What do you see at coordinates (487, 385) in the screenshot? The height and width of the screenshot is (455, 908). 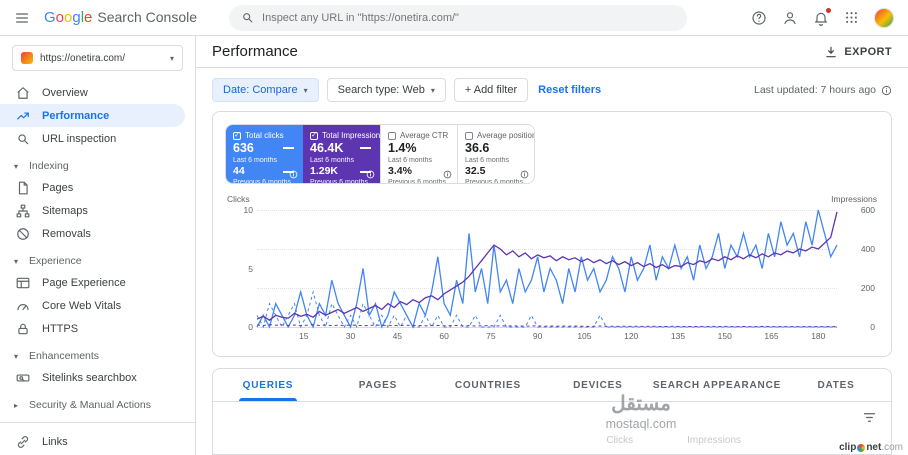 I see `tab-countries: COUNTRIES` at bounding box center [487, 385].